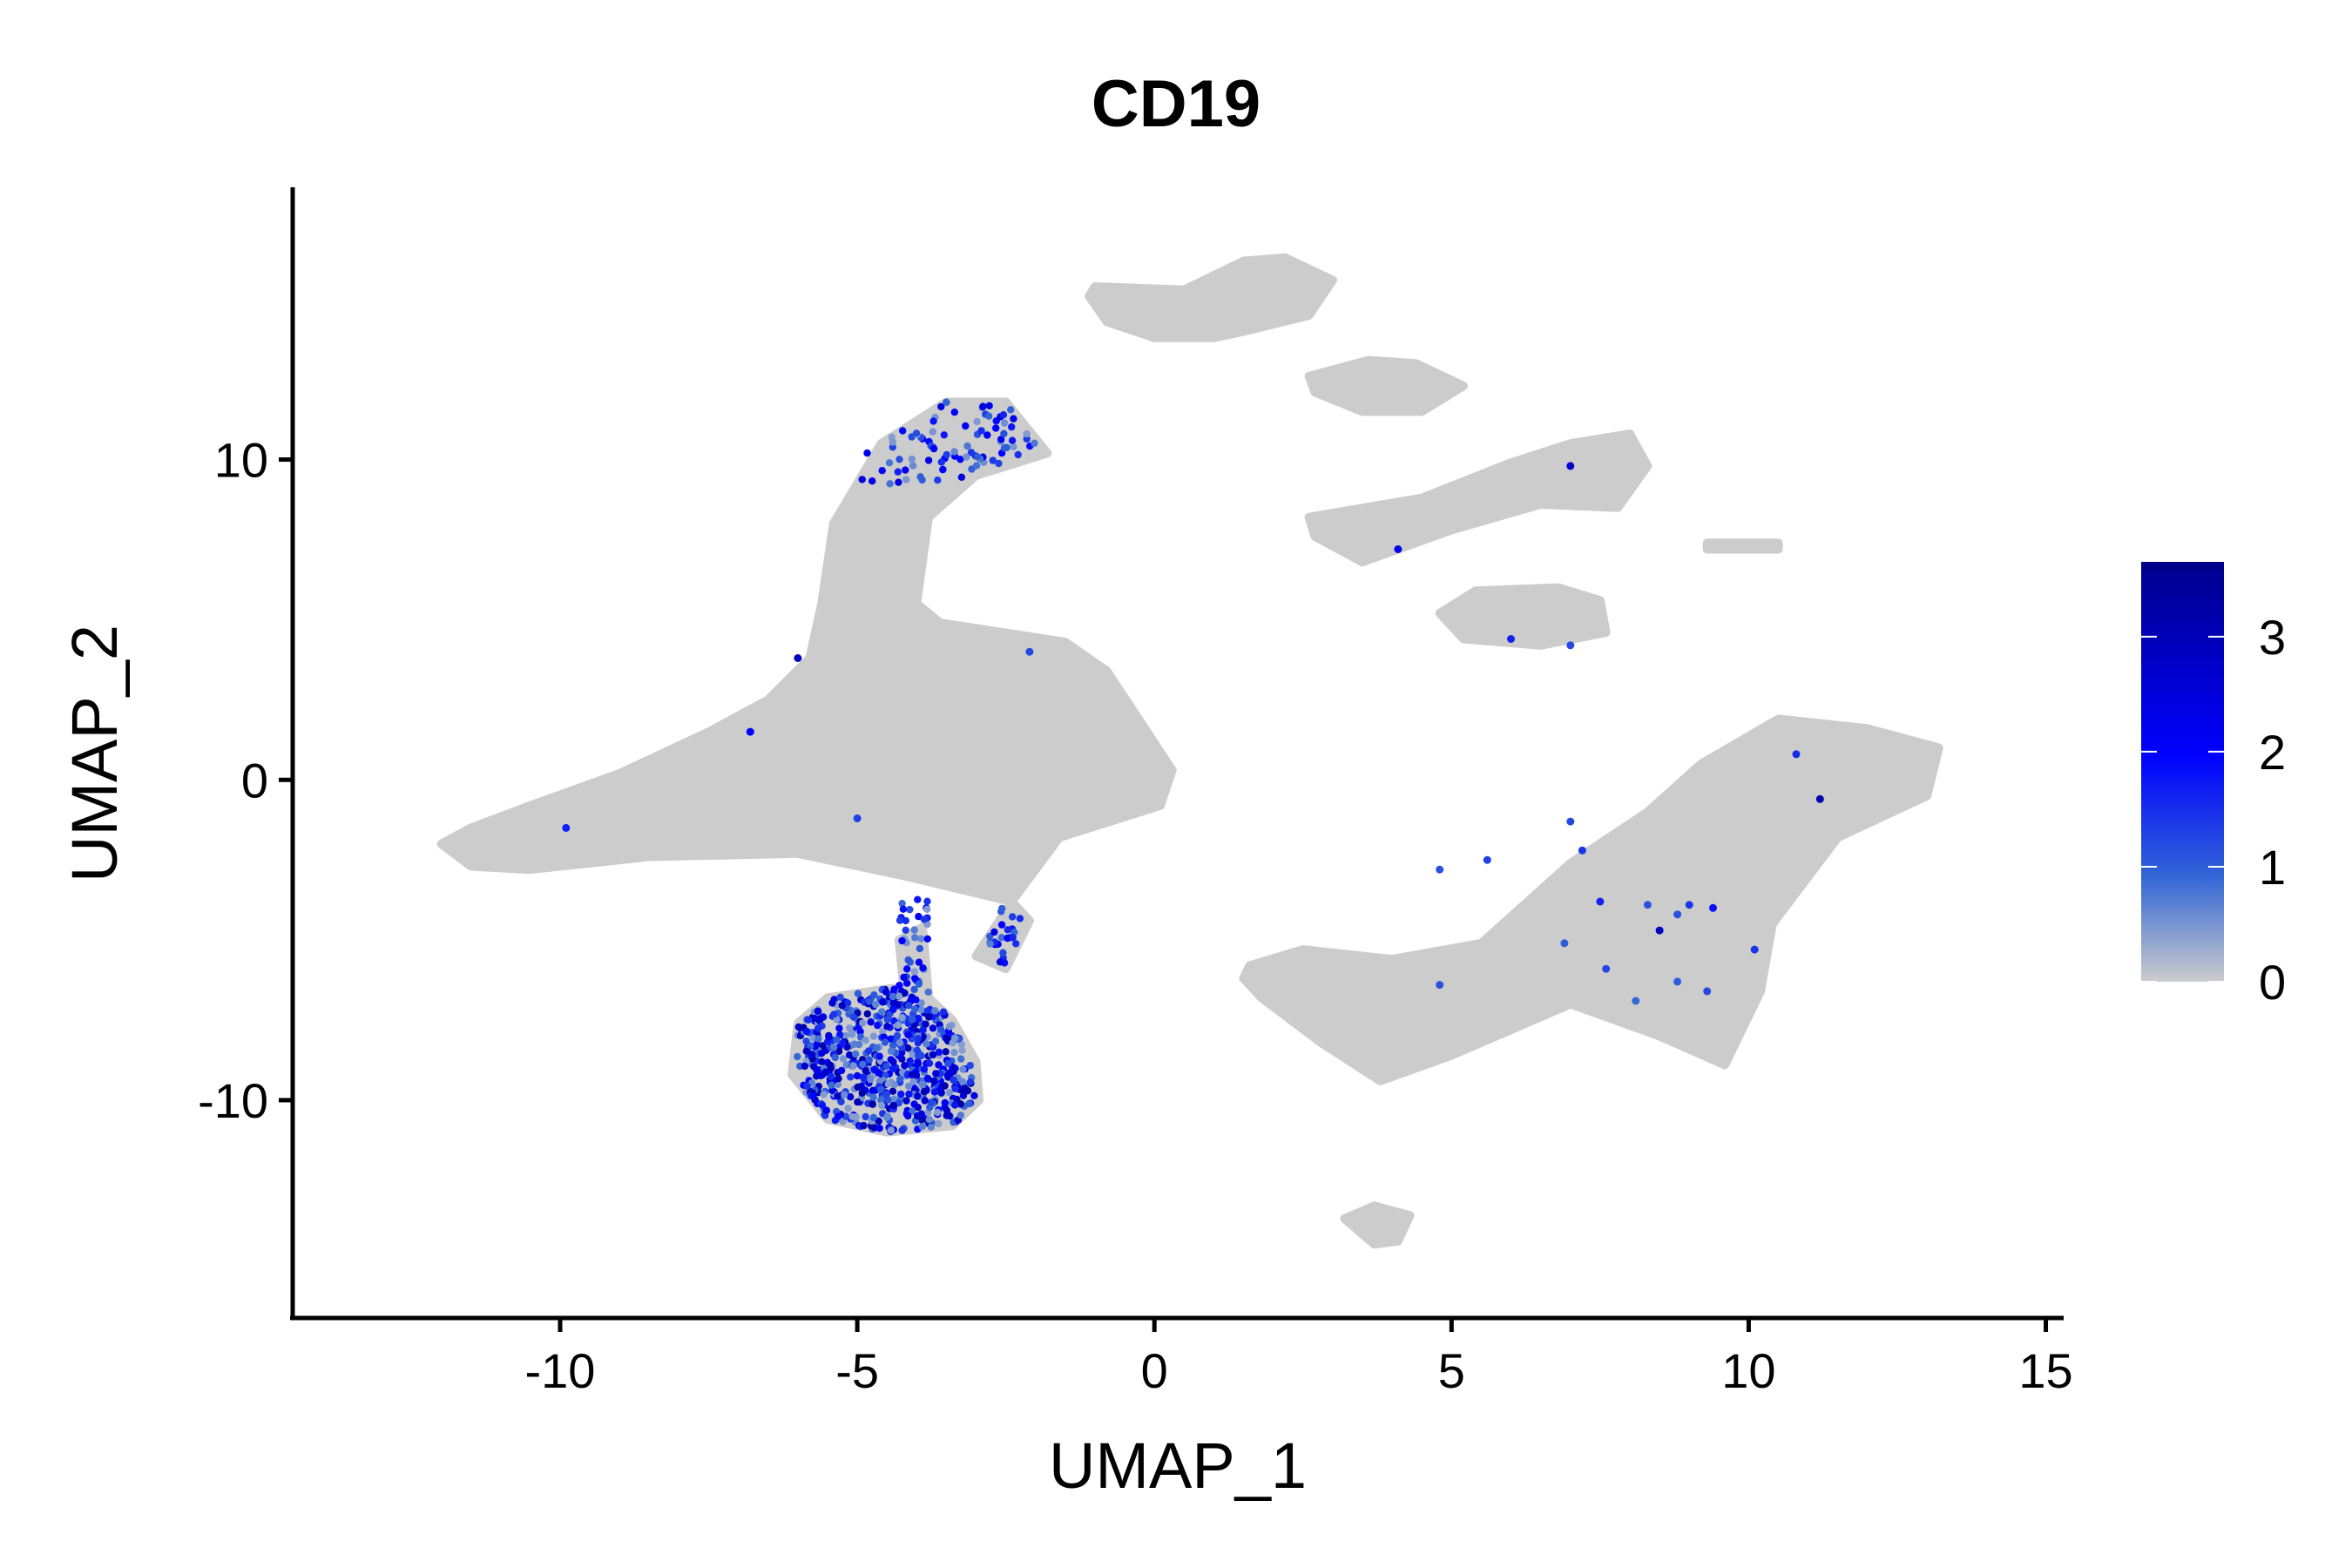 Image resolution: width=2352 pixels, height=1568 pixels. I want to click on colorbar-label: 2, so click(2272, 752).